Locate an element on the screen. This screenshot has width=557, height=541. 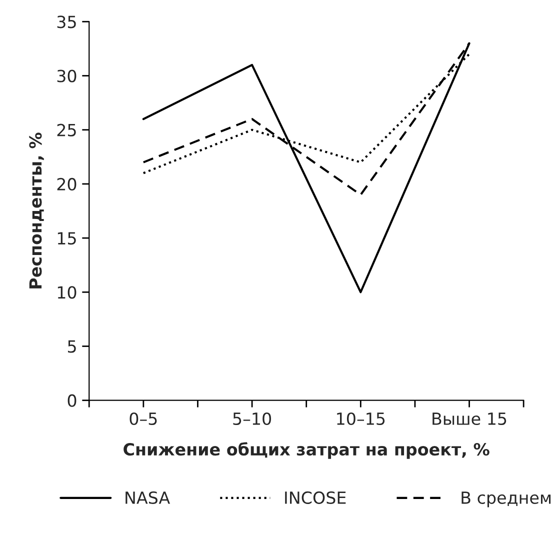
y-tick-label: 0 is located at coordinates (72, 400).